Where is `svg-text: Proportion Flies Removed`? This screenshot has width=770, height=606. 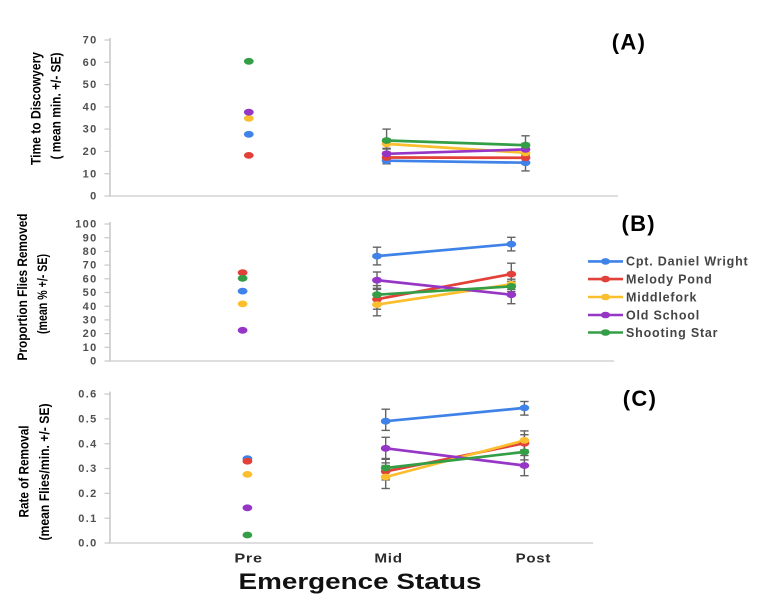 svg-text: Proportion Flies Removed is located at coordinates (22, 287).